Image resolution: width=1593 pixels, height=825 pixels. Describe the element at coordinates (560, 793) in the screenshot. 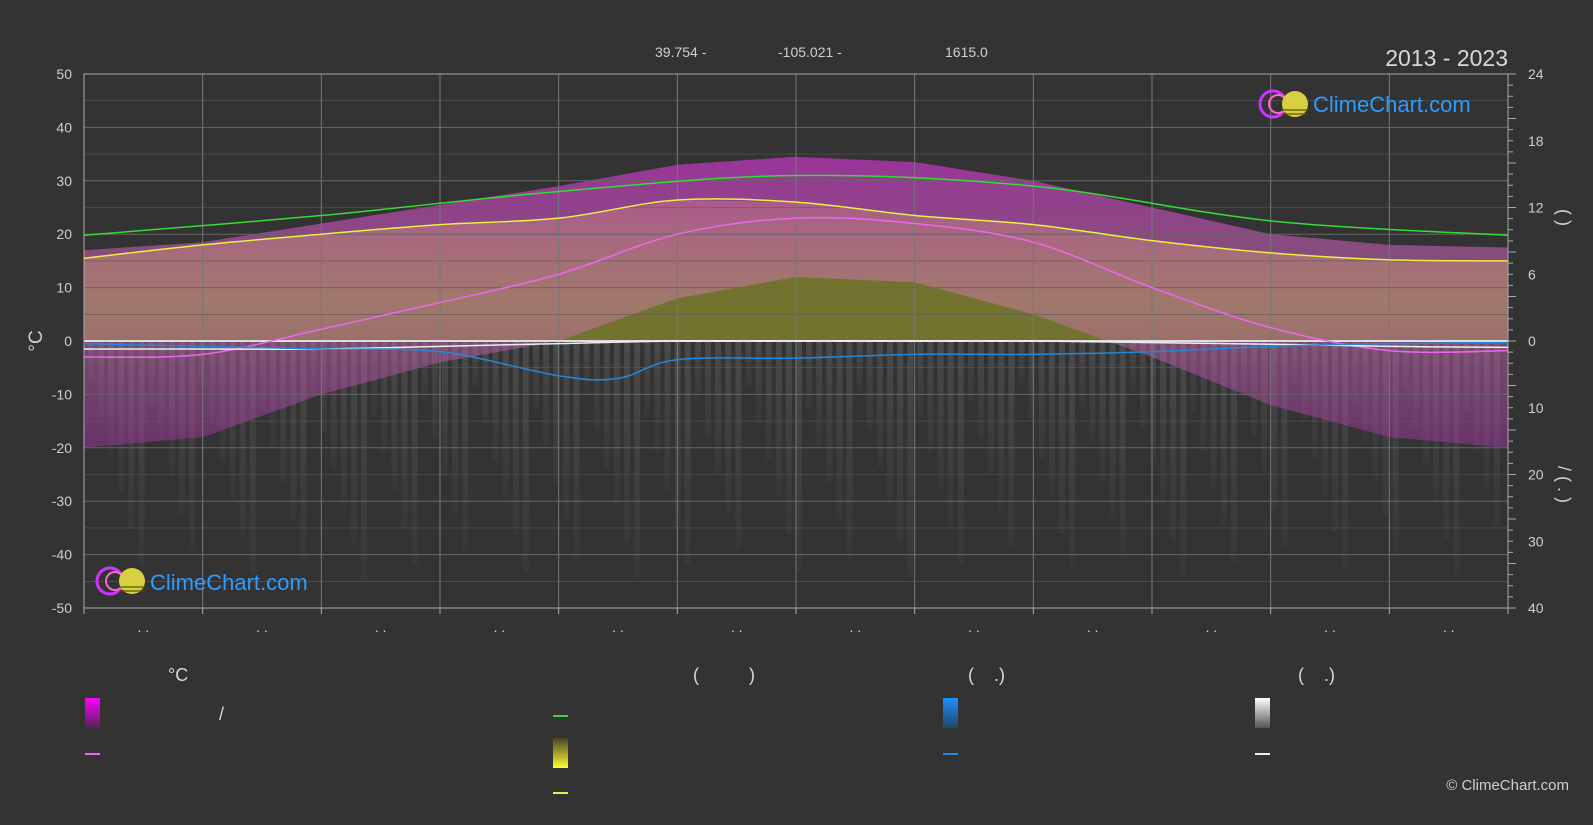

I see `legend-sunshine-line` at that location.